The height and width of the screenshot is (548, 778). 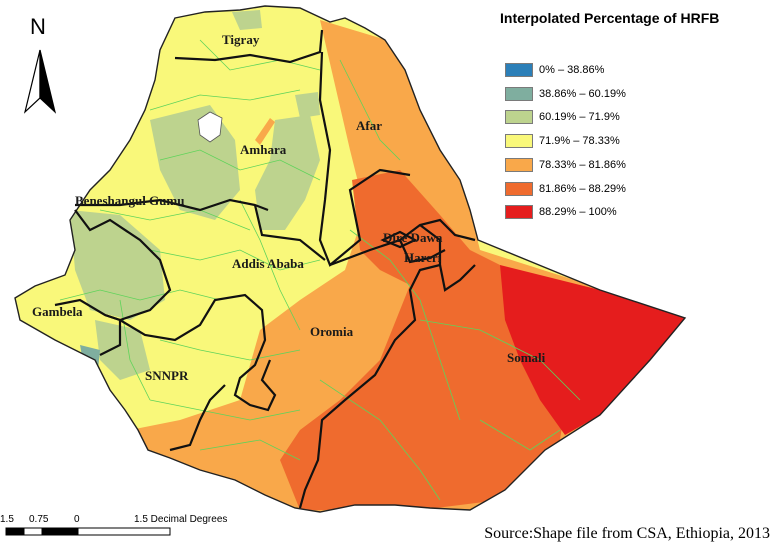 What do you see at coordinates (610, 18) in the screenshot?
I see `legend-title: Interpolated Percentage of HRFB` at bounding box center [610, 18].